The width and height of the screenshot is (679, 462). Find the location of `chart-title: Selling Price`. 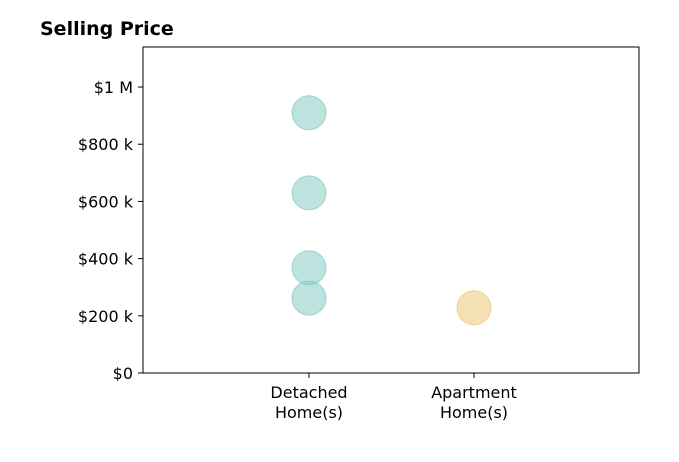

chart-title: Selling Price is located at coordinates (107, 29).